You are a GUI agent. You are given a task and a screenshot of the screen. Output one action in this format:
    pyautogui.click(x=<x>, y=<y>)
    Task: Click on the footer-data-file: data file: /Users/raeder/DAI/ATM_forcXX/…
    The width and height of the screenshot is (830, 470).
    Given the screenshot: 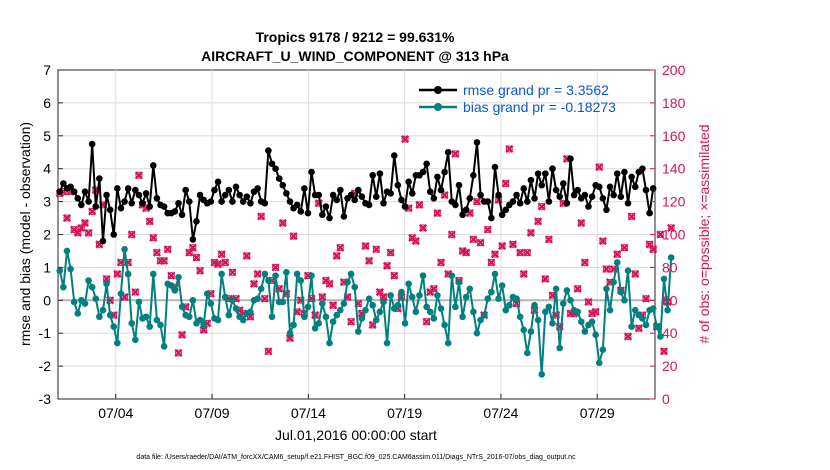 What is the action you would take?
    pyautogui.click(x=356, y=457)
    